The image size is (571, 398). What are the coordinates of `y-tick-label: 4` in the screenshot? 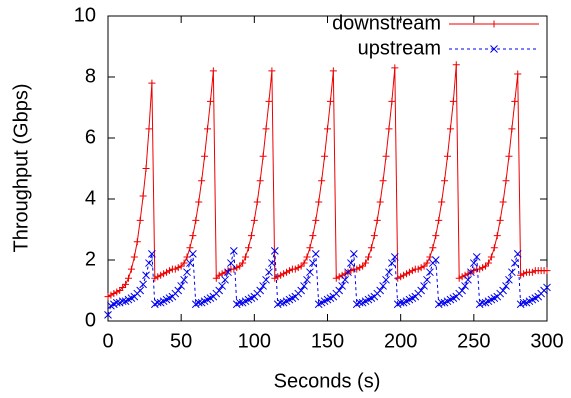 It's located at (90, 198).